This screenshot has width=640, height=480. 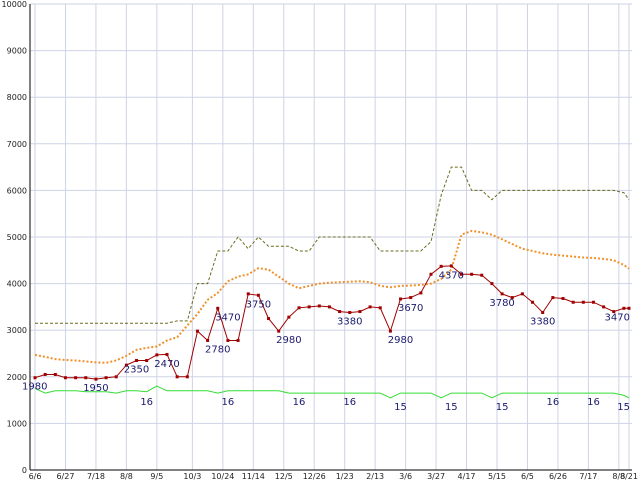 What do you see at coordinates (375, 476) in the screenshot?
I see `x-tick-label: 2/13` at bounding box center [375, 476].